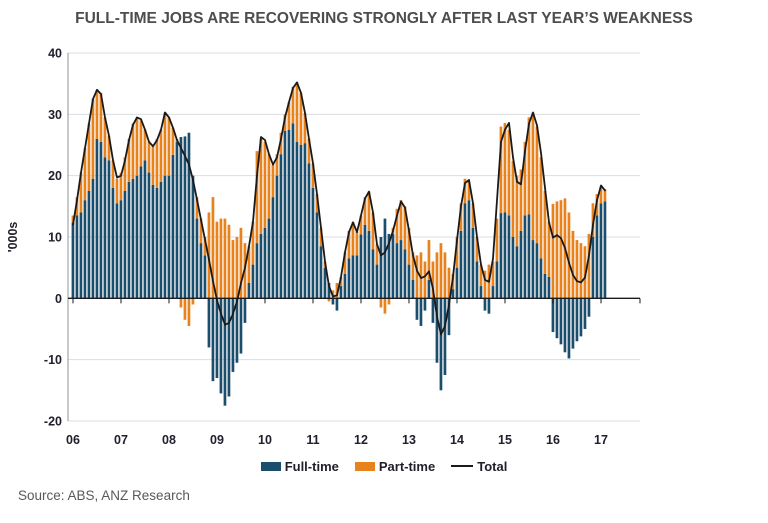 The width and height of the screenshot is (768, 523). What do you see at coordinates (364, 466) in the screenshot?
I see `part-time-swatch-icon` at bounding box center [364, 466].